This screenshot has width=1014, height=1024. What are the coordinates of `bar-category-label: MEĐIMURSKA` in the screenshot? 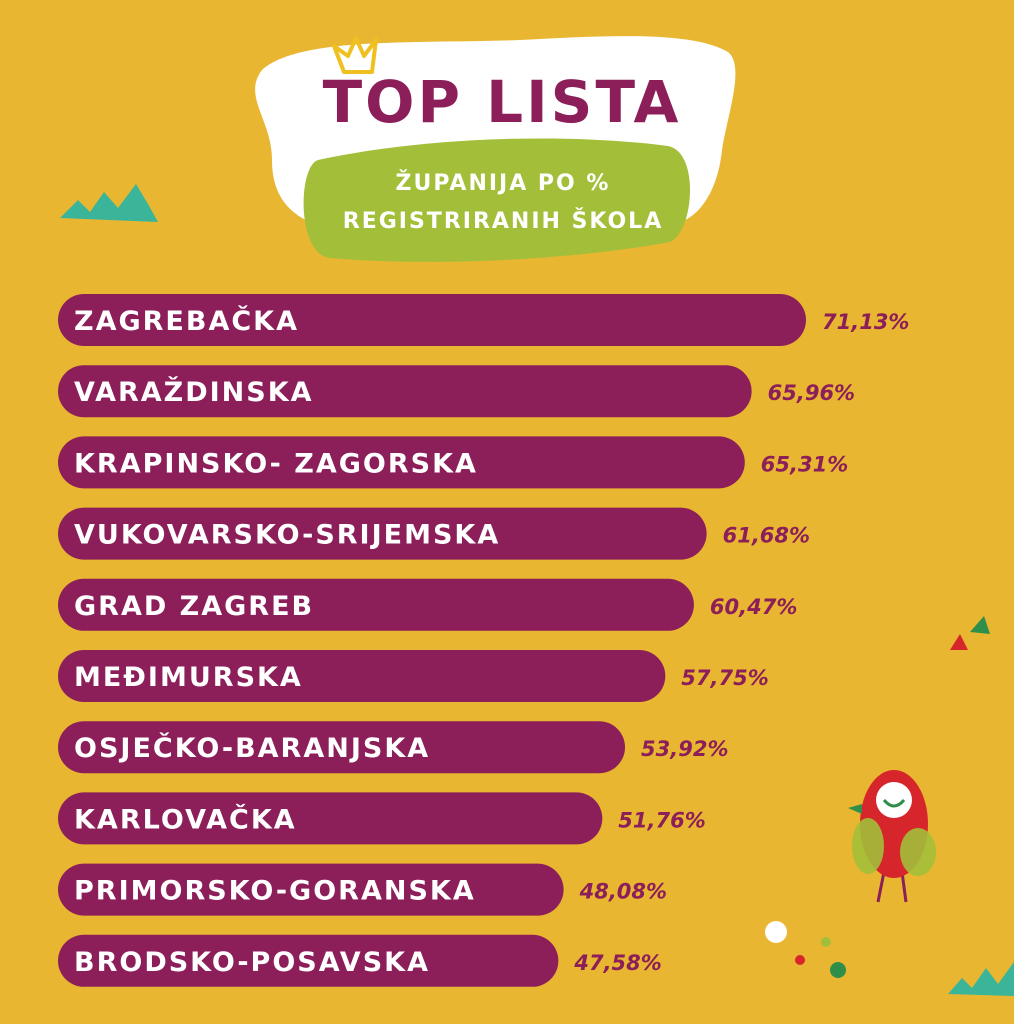 It's located at (188, 677).